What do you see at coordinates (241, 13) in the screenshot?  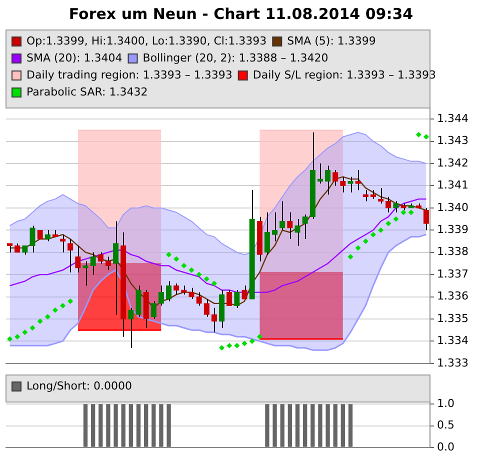 I see `chart-title: Forex um Neun - Chart 11.08.2014 09:34` at bounding box center [241, 13].